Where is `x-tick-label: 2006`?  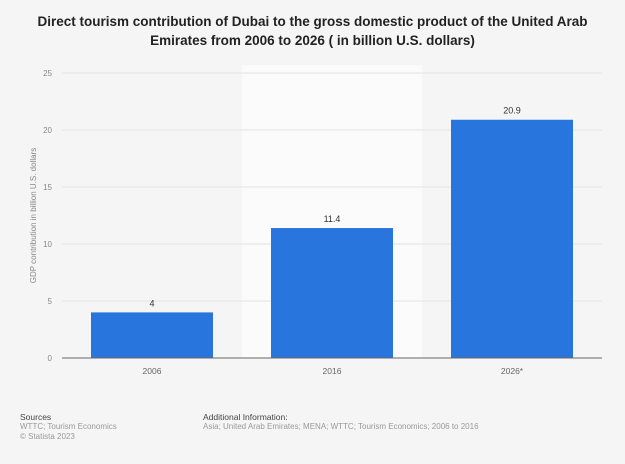 x-tick-label: 2006 is located at coordinates (152, 371).